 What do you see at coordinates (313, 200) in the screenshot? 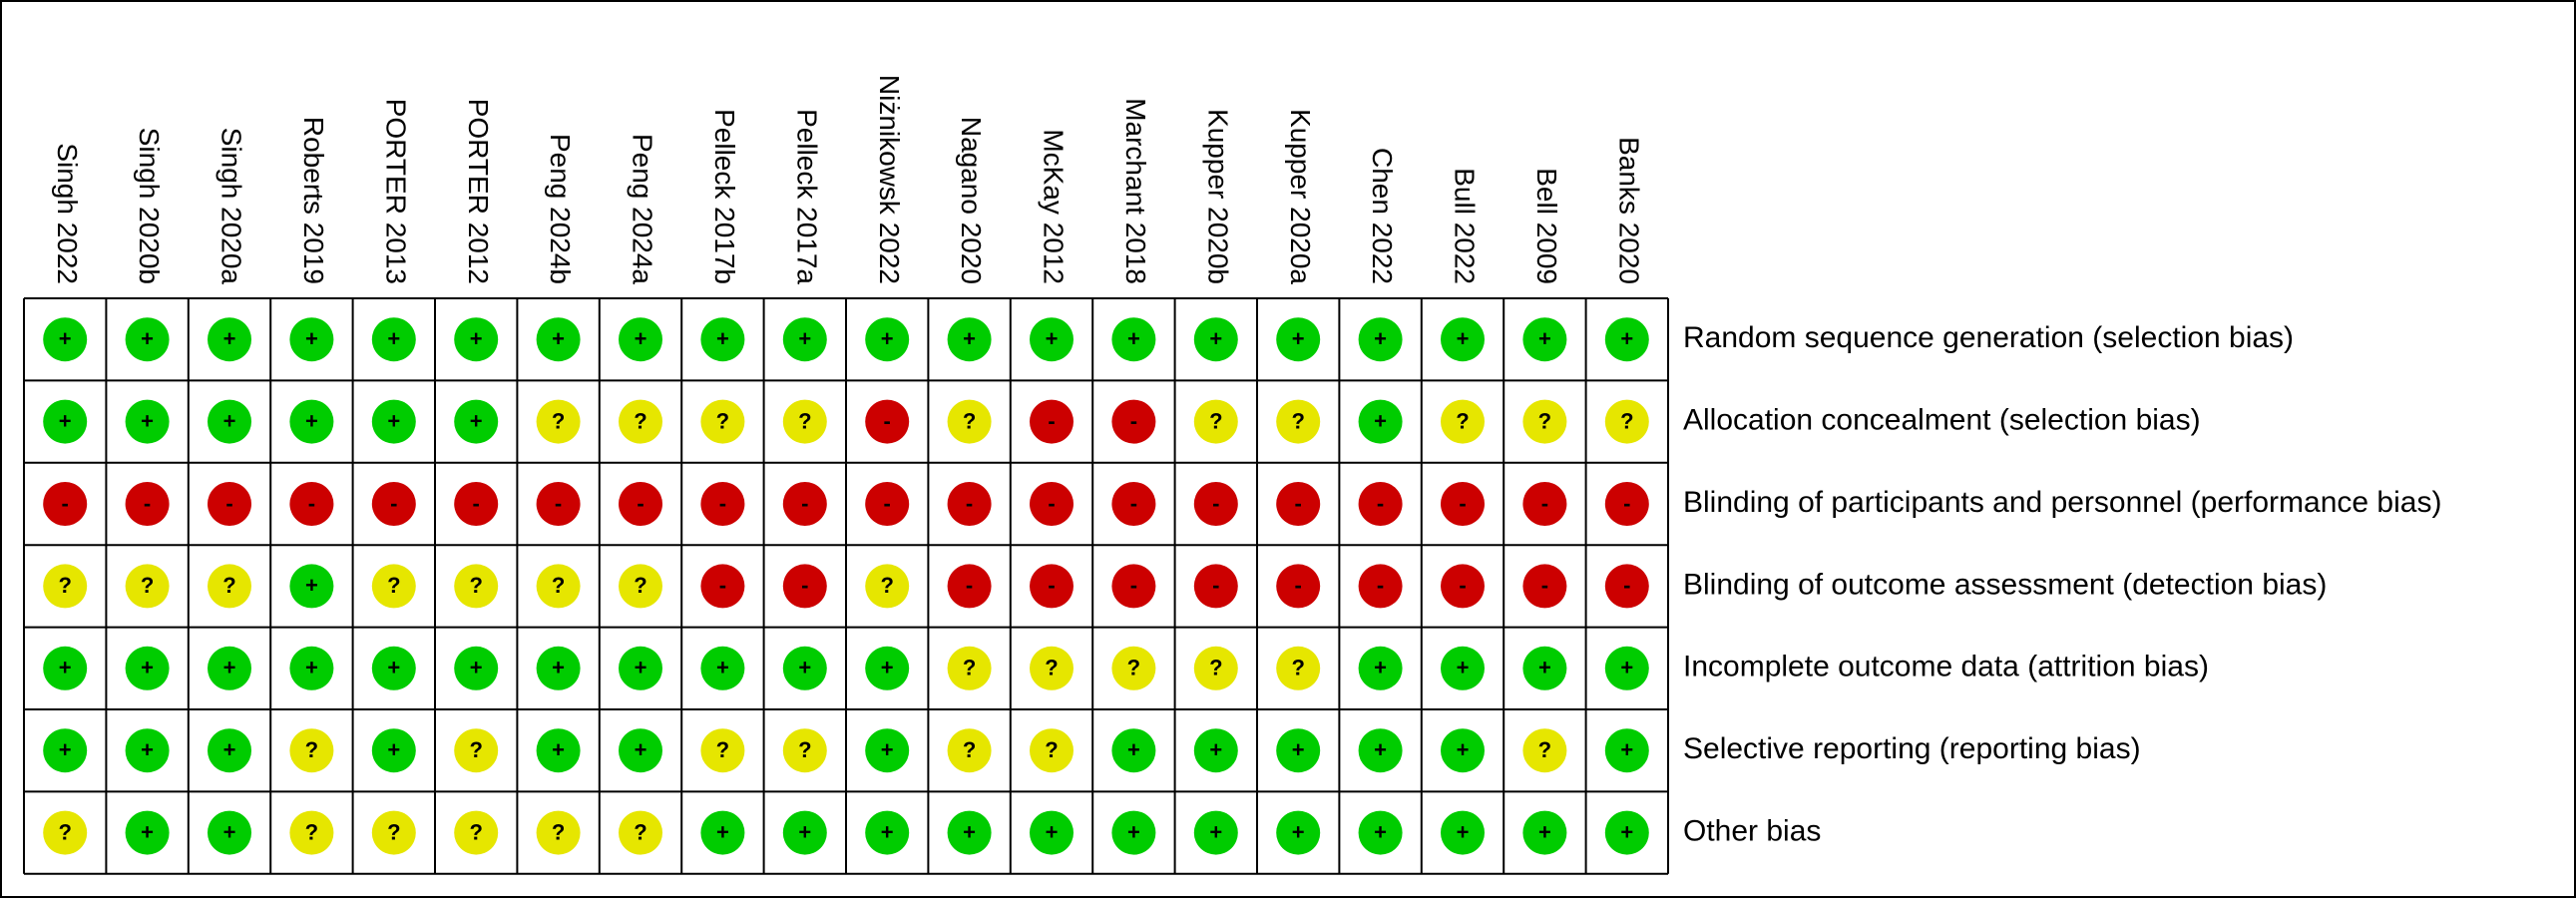
I see `study-label-roberts-2019: Roberts 2019` at bounding box center [313, 200].